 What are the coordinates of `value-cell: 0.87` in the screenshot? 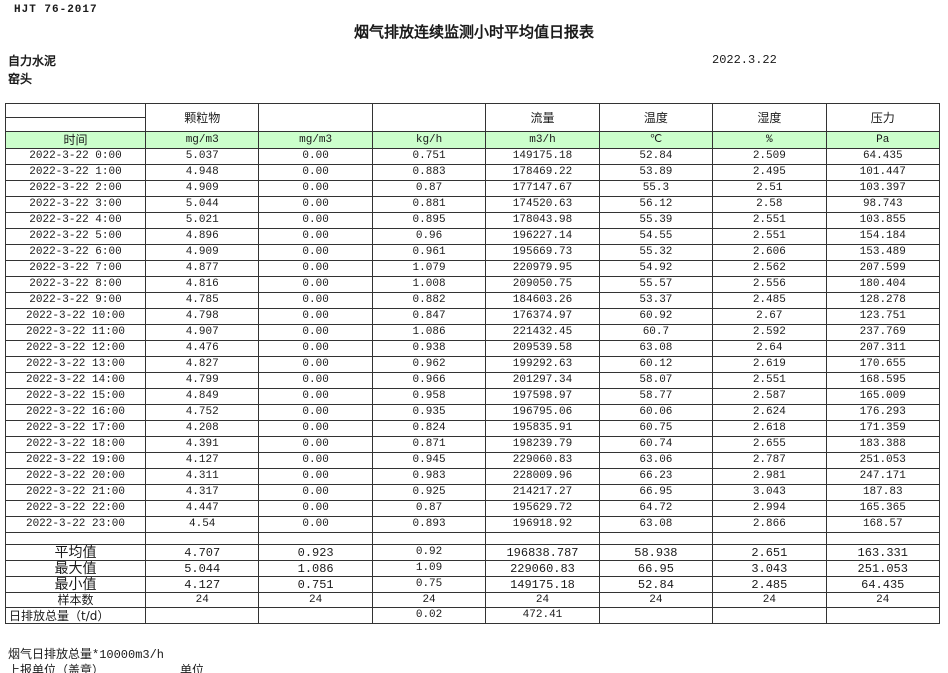 It's located at (429, 508).